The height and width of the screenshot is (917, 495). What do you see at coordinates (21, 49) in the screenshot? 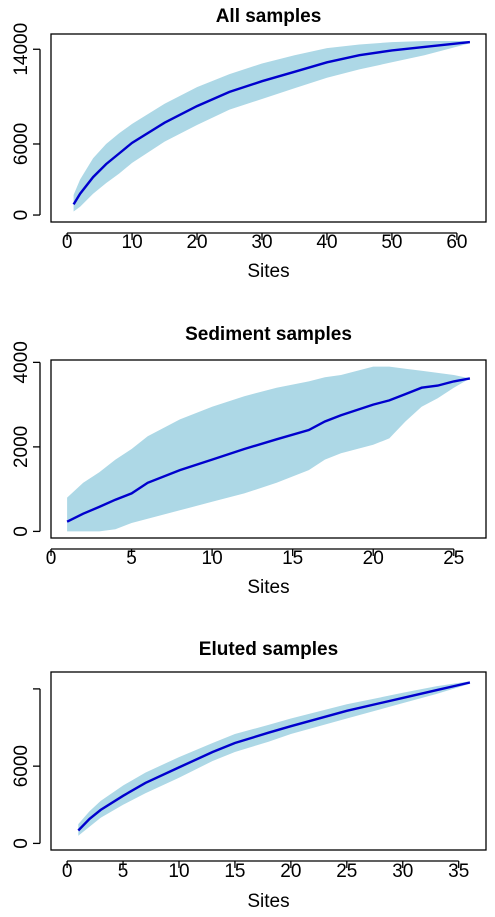
I see `y-tick-label: 14000` at bounding box center [21, 49].